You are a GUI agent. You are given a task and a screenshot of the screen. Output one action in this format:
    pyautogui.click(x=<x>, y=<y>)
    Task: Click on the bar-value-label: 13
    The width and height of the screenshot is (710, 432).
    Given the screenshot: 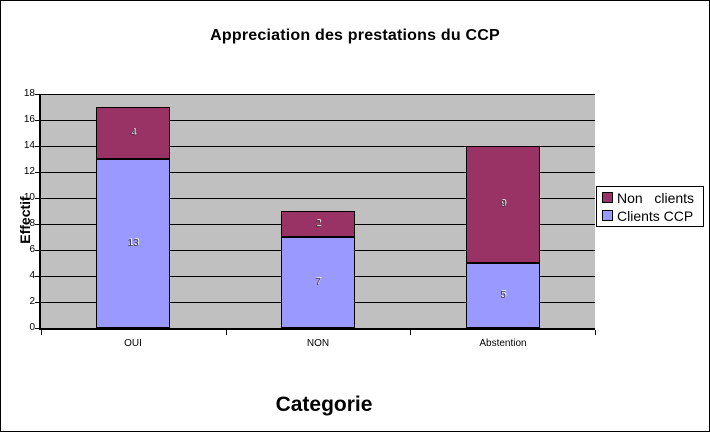 What is the action you would take?
    pyautogui.click(x=133, y=243)
    